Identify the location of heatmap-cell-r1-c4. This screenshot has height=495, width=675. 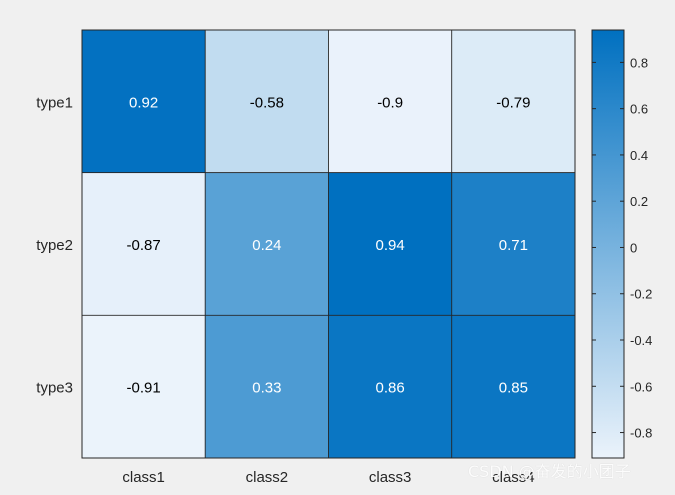
(513, 101).